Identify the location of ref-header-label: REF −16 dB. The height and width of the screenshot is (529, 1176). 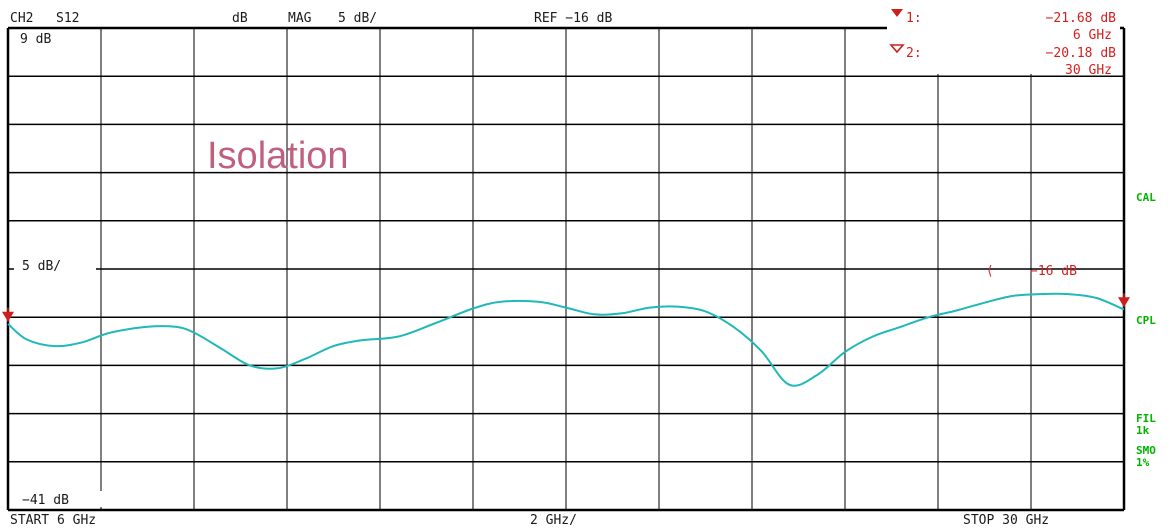
(573, 18).